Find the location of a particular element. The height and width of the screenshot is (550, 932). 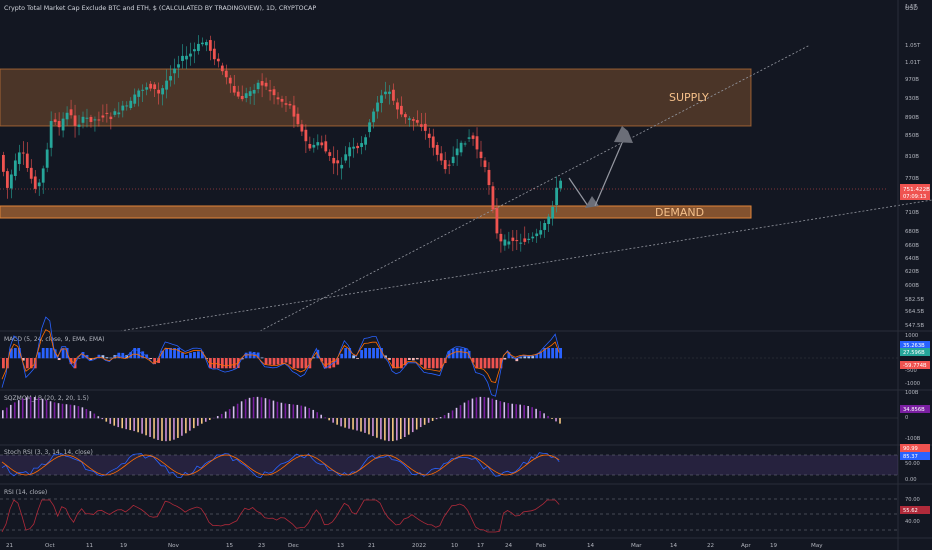

stoch-d-line is located at coordinates (280, 465).